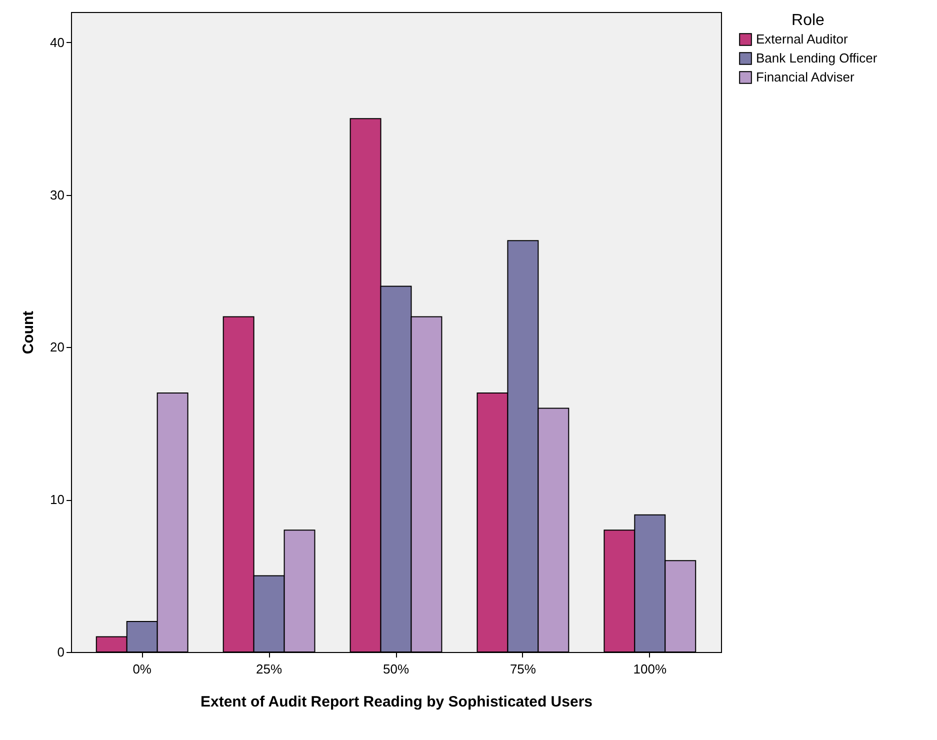 Image resolution: width=937 pixels, height=740 pixels. I want to click on legend-label: External Auditor, so click(802, 39).